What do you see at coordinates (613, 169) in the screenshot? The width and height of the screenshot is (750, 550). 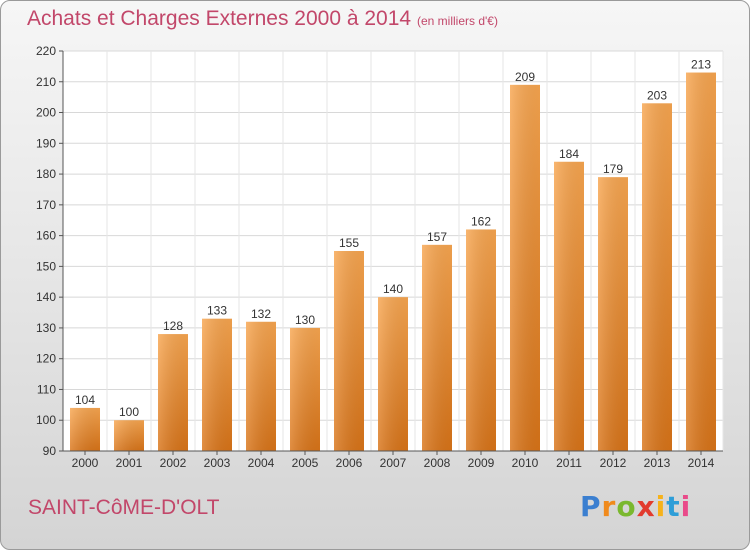 I see `bar-value-label: 179` at bounding box center [613, 169].